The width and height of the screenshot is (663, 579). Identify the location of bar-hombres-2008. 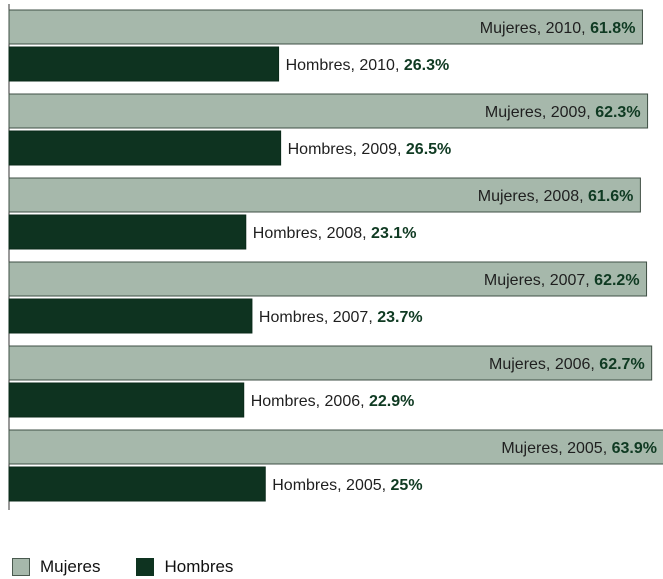
(127, 232).